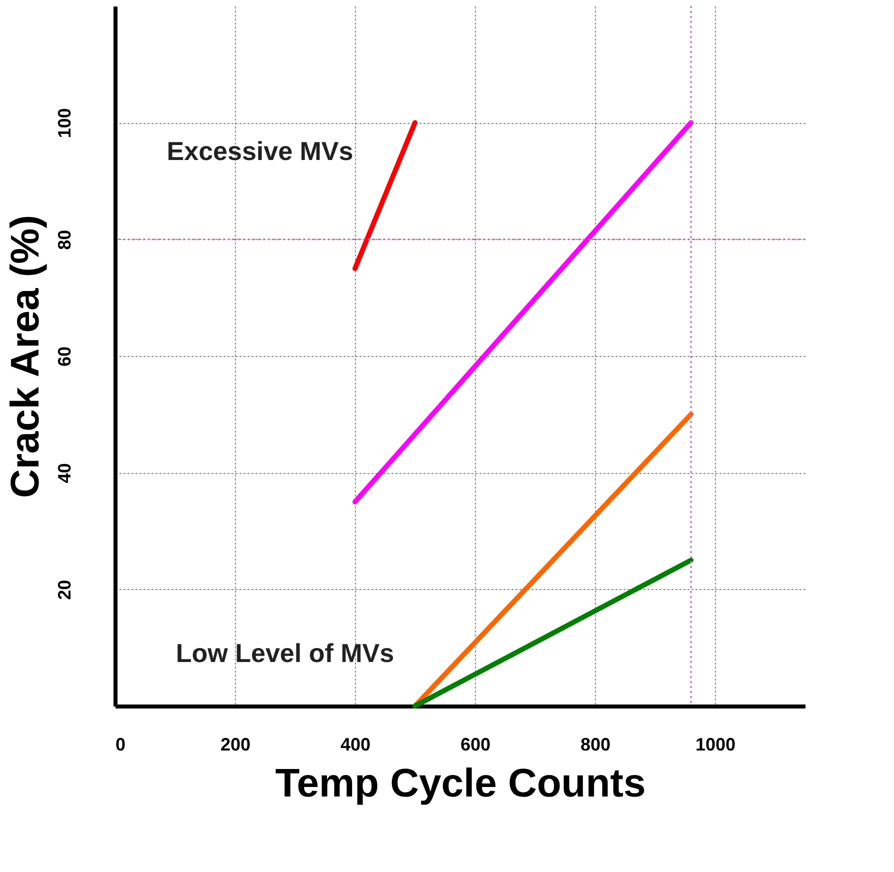  I want to click on y-tick-label: 60, so click(64, 356).